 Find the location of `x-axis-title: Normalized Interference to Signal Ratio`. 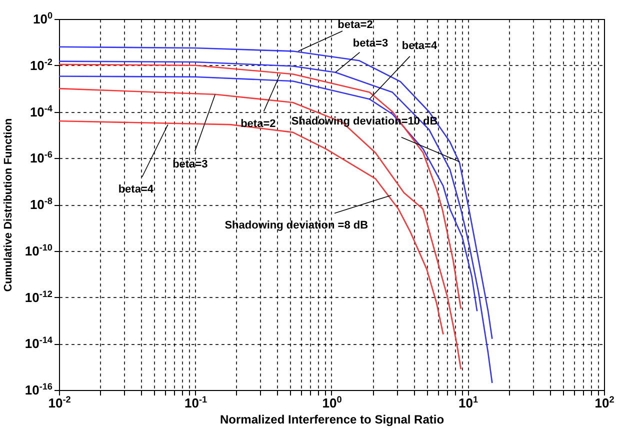

x-axis-title: Normalized Interference to Signal Ratio is located at coordinates (332, 419).